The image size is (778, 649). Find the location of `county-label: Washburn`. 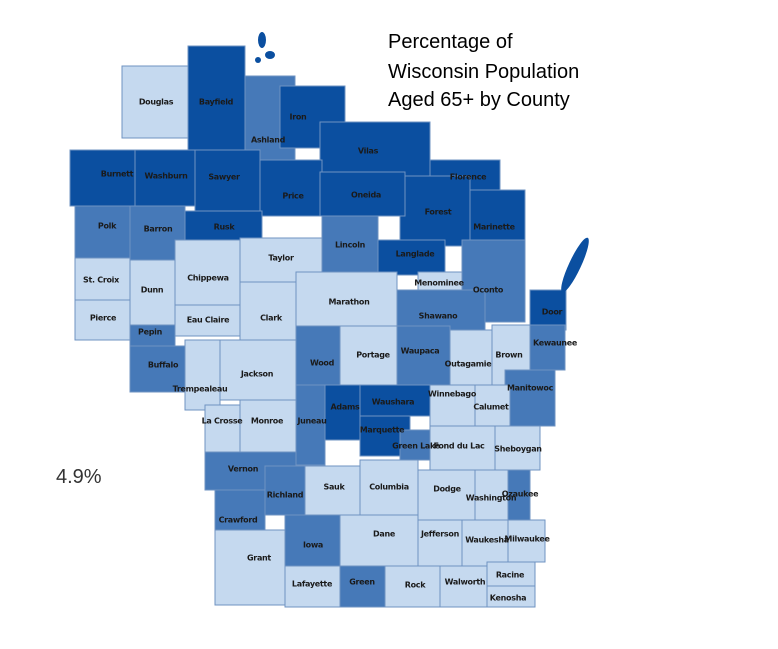

county-label: Washburn is located at coordinates (166, 176).